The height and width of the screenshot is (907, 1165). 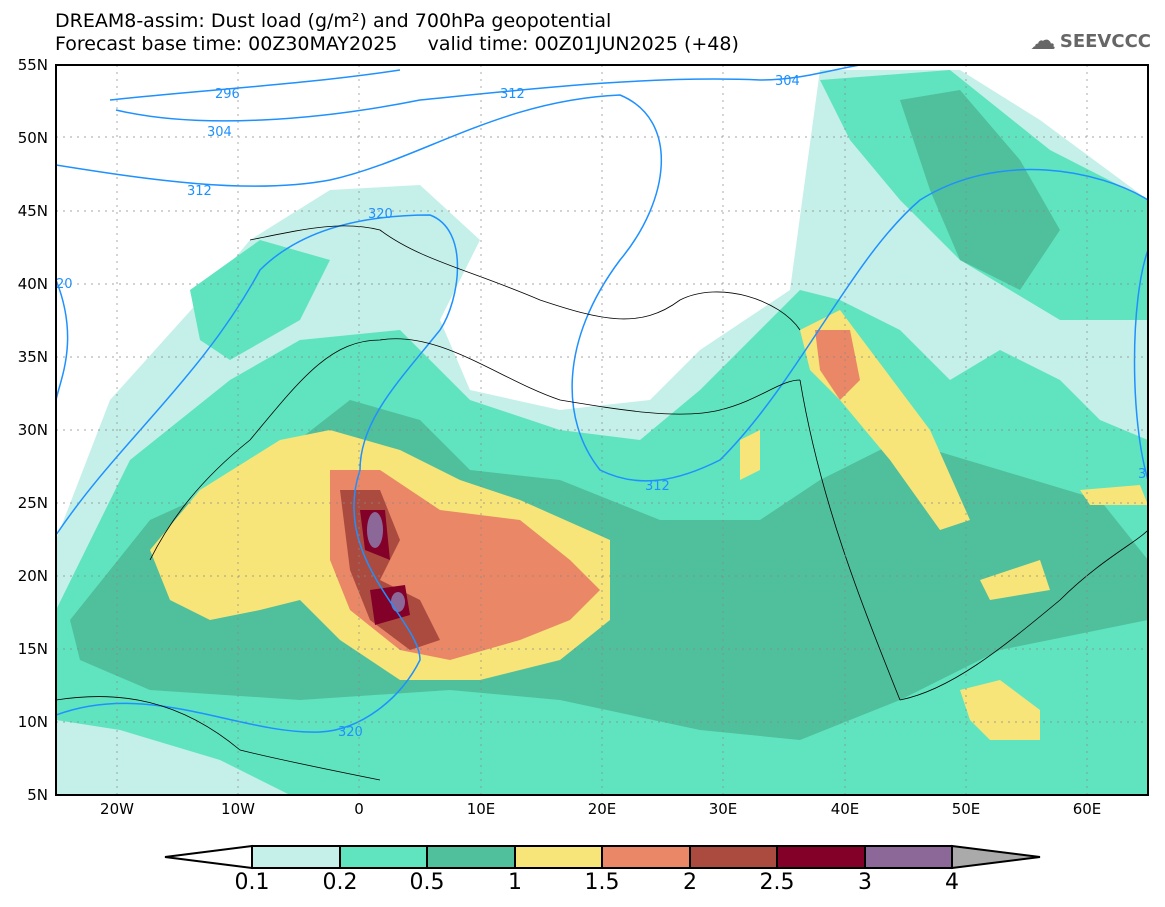 I want to click on lat-label: 35N, so click(x=32, y=357).